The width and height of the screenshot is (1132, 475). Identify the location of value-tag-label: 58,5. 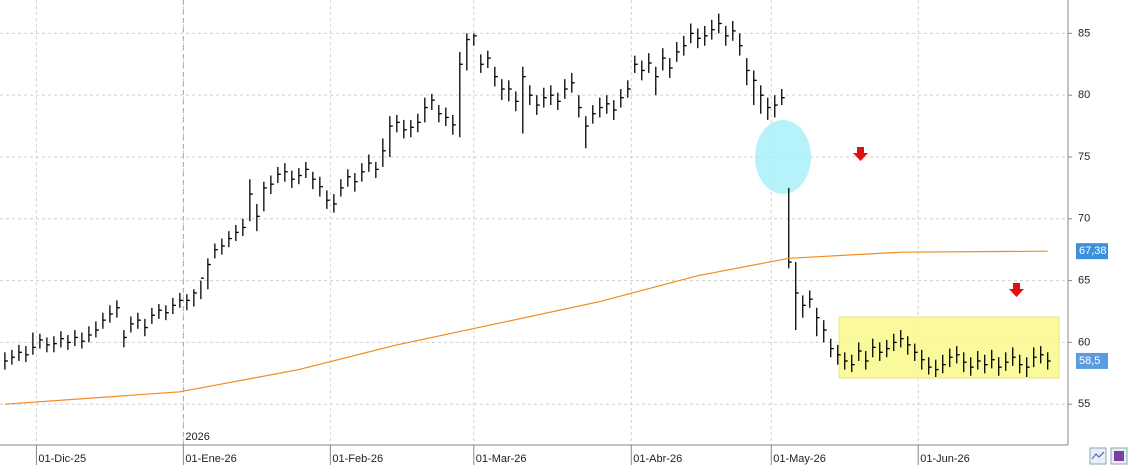
(1089, 361).